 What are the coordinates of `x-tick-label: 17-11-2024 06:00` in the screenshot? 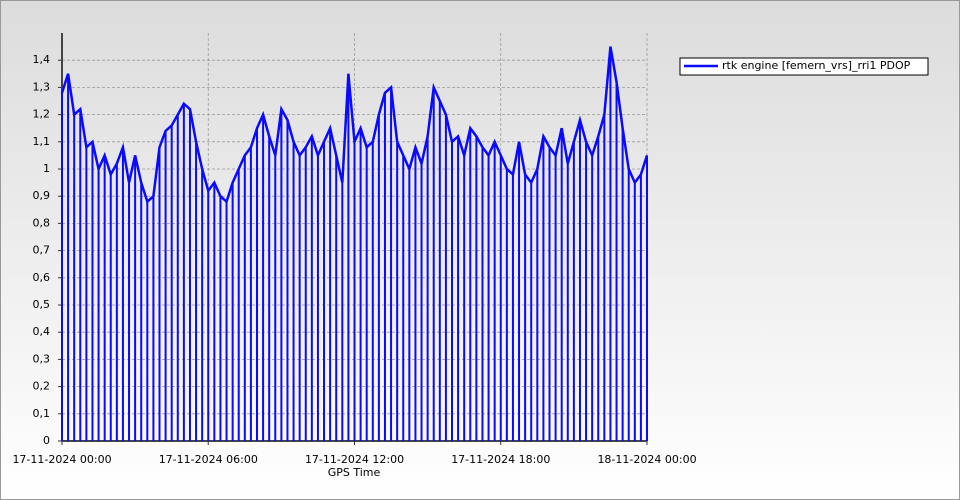 It's located at (208, 459).